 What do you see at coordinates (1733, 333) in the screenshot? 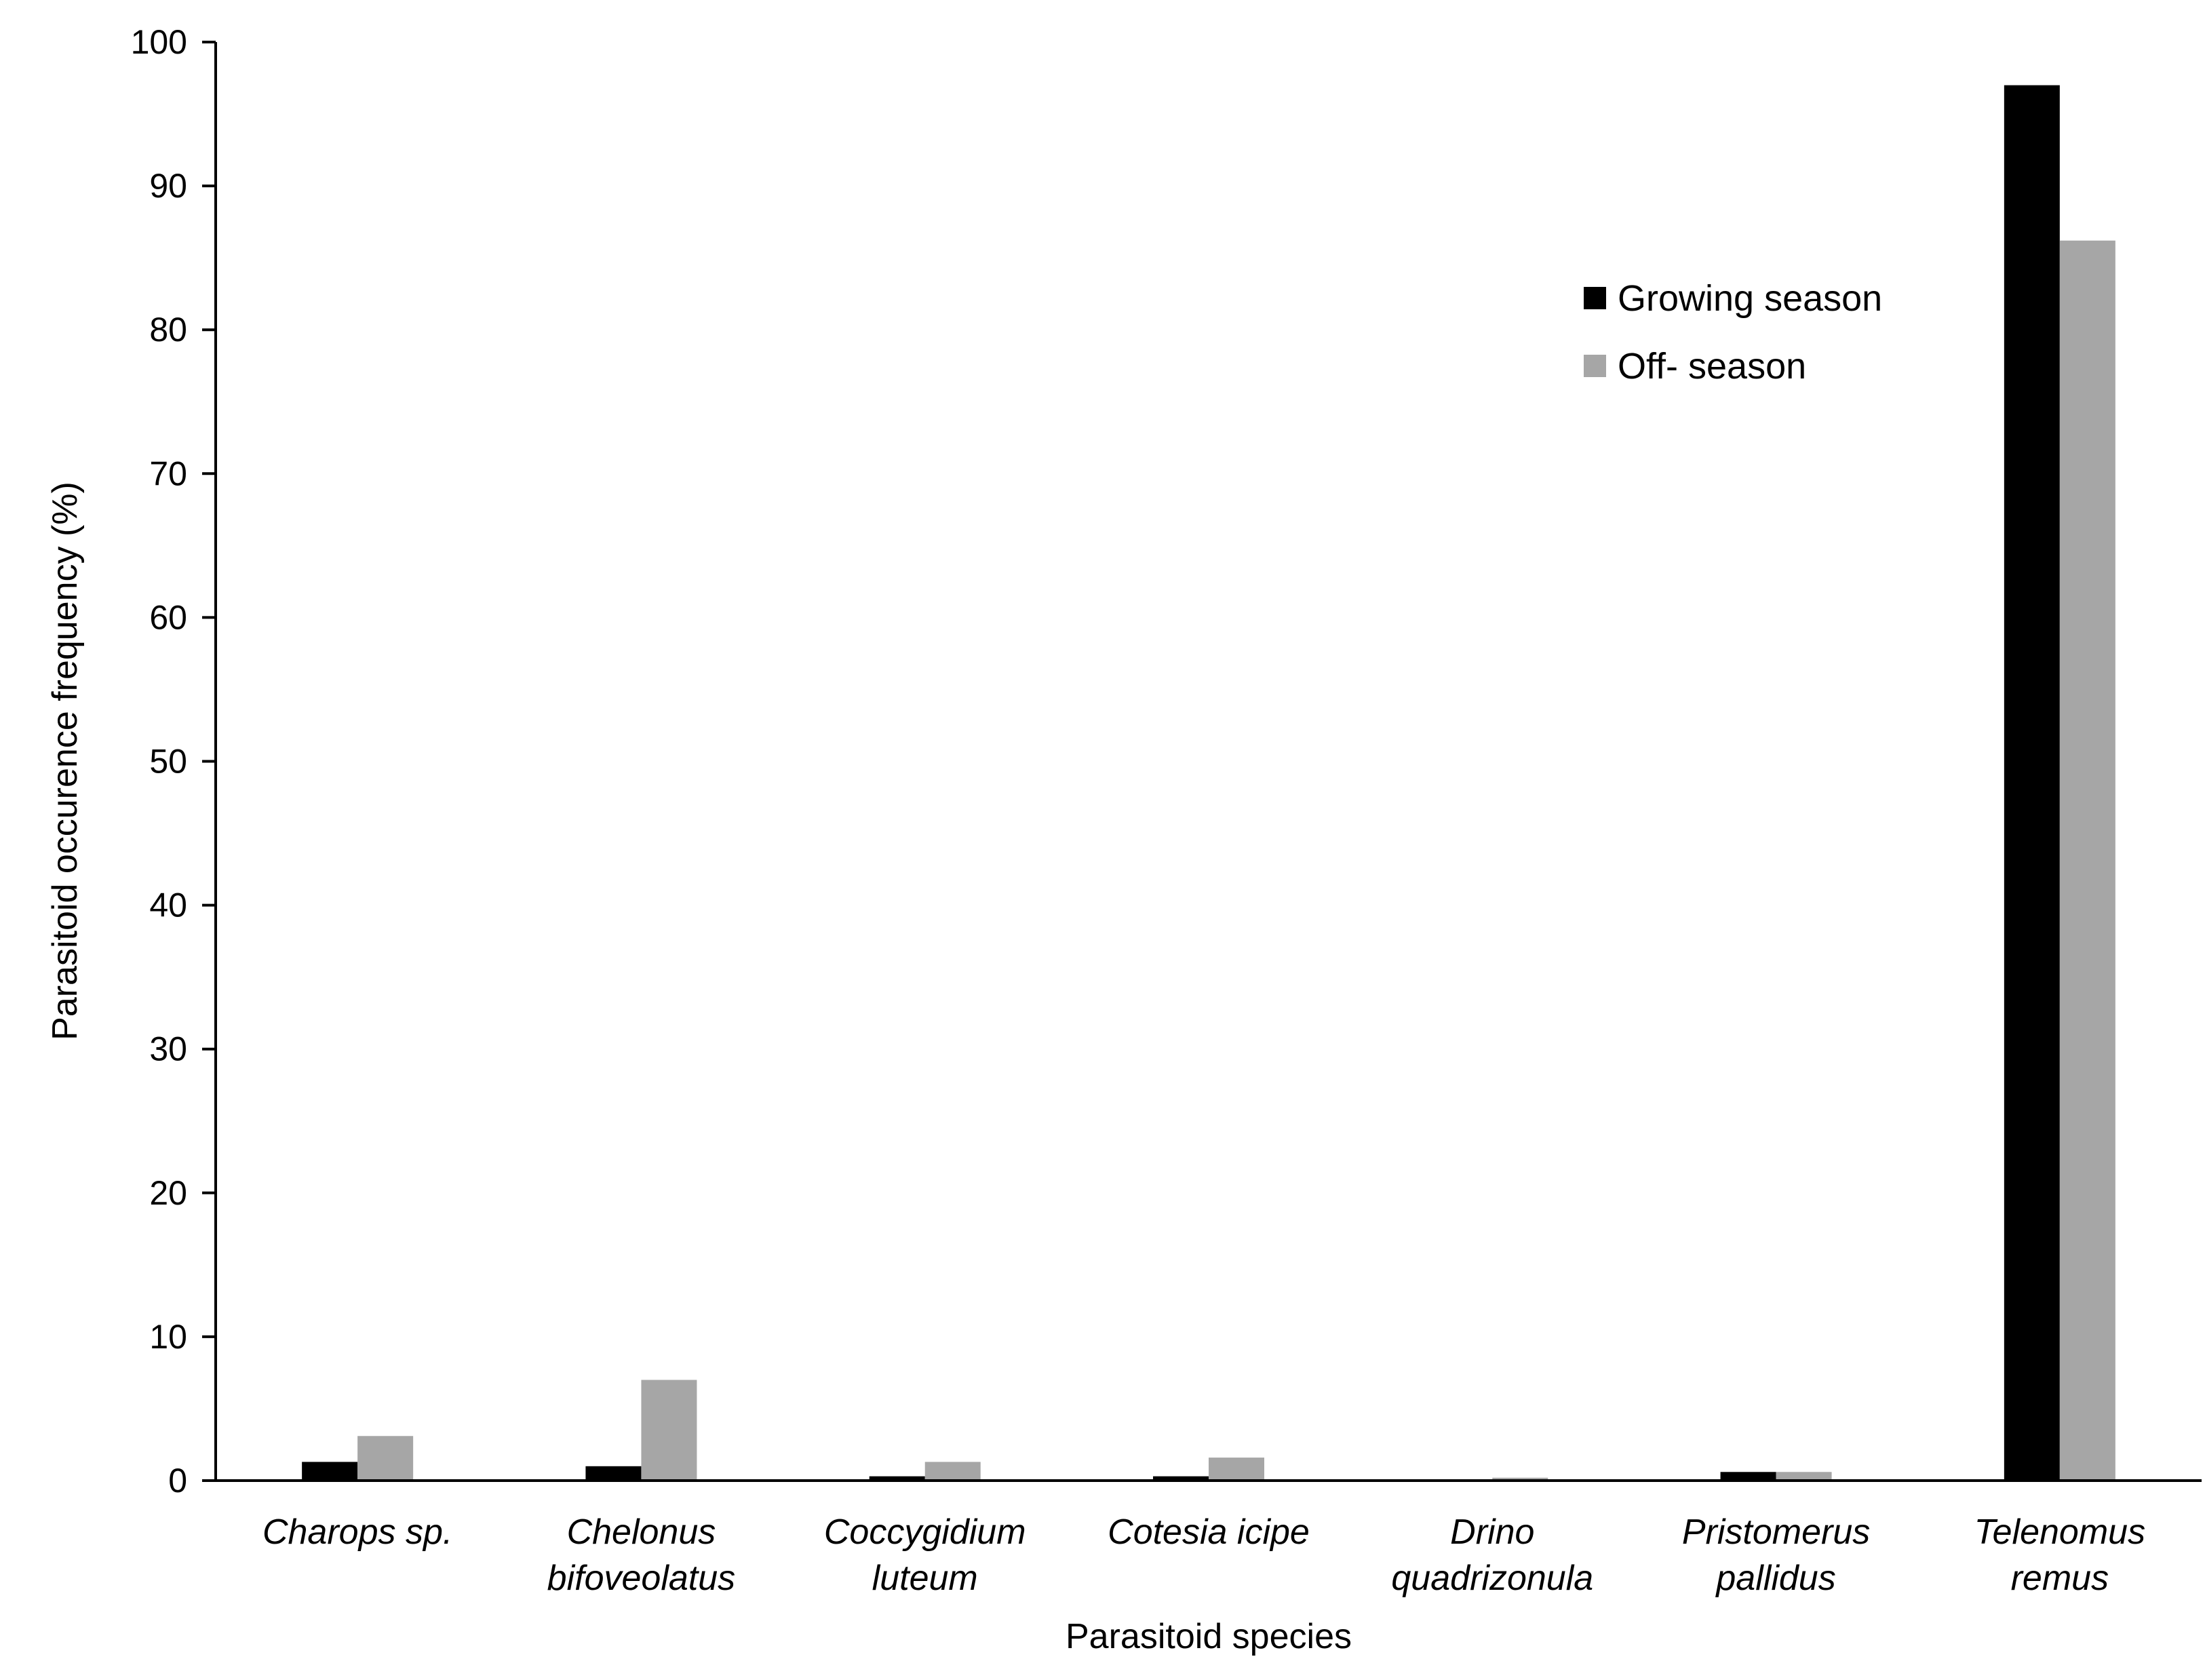
I see `legend: Growing season Off- season` at bounding box center [1733, 333].